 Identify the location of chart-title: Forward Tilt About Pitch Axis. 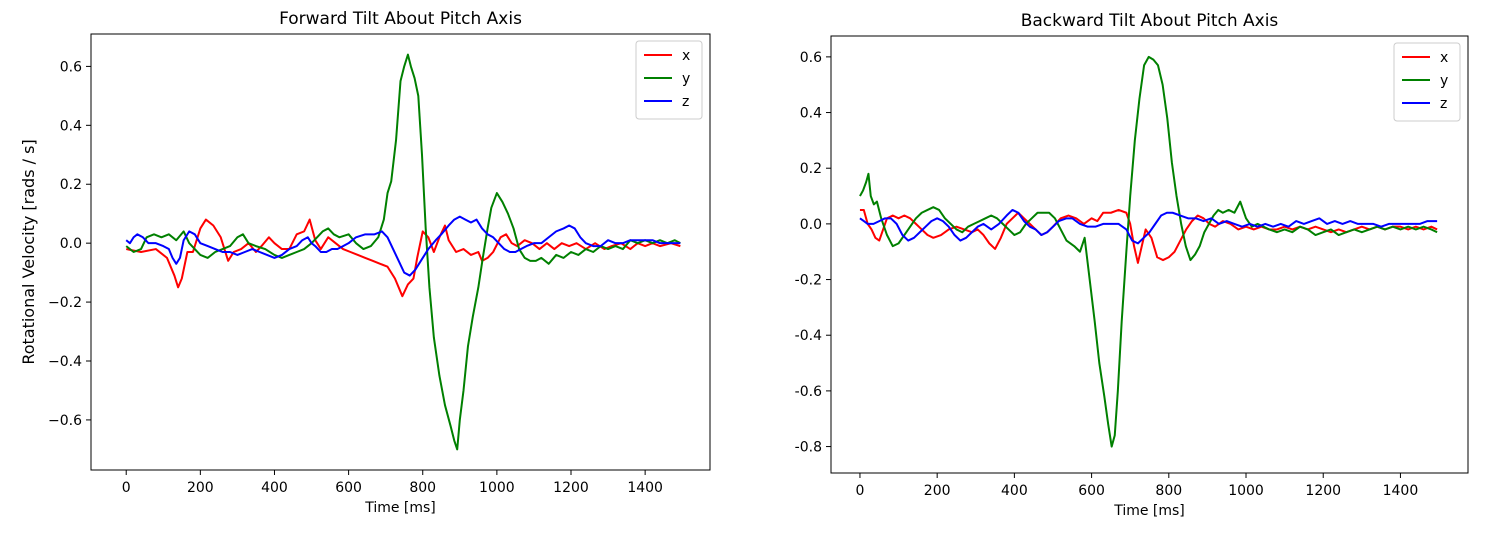
(400, 19).